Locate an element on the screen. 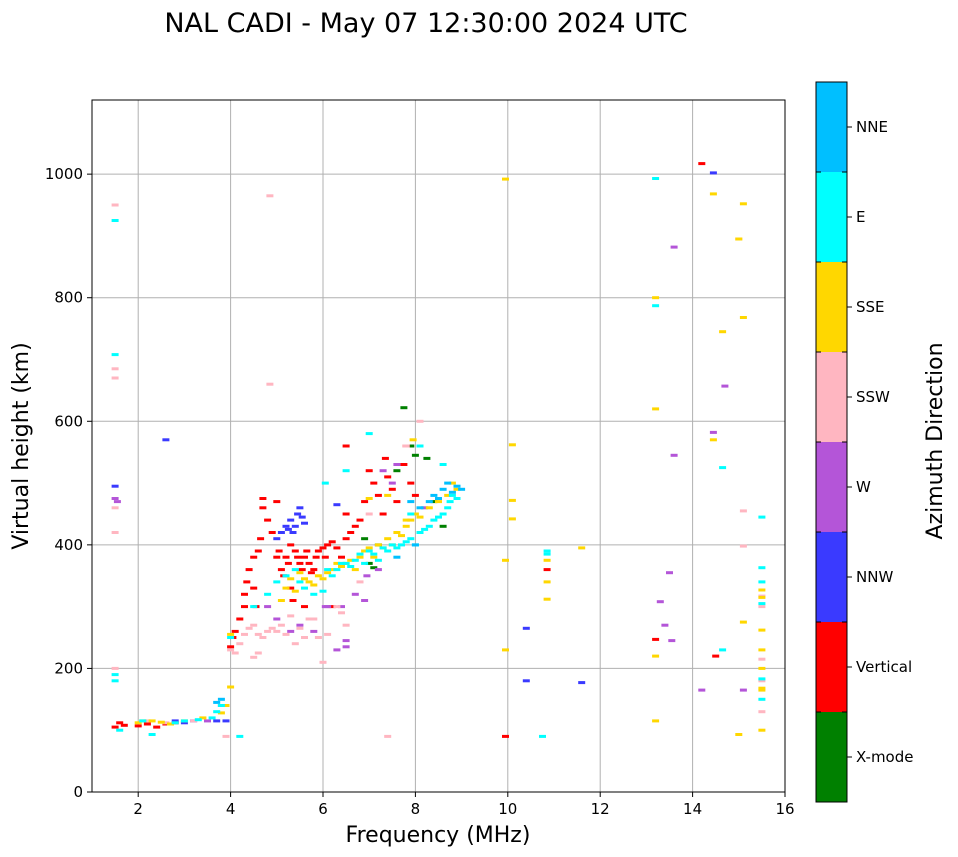 Image resolution: width=958 pixels, height=857 pixels. colorbar-tick-label: X-mode is located at coordinates (884, 757).